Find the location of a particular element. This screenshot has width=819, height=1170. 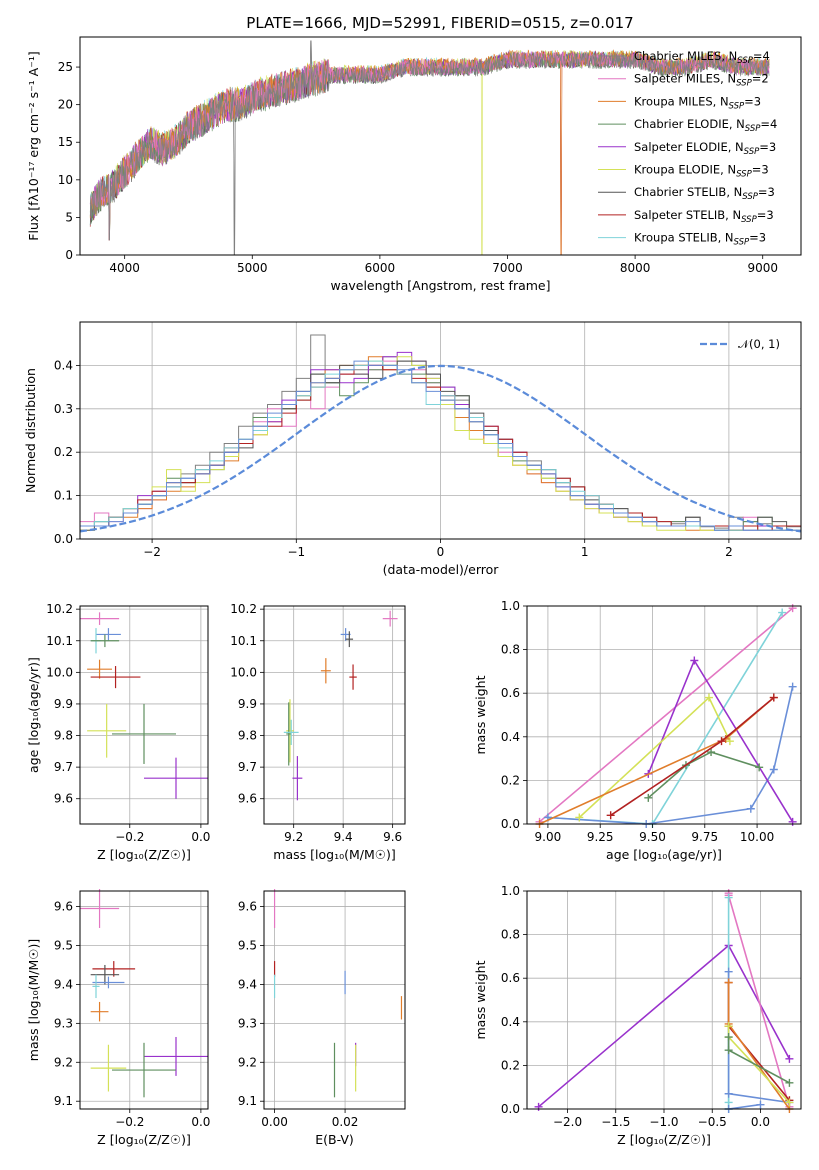

ytick-label-2-0: 9.6 is located at coordinates (63, 799).